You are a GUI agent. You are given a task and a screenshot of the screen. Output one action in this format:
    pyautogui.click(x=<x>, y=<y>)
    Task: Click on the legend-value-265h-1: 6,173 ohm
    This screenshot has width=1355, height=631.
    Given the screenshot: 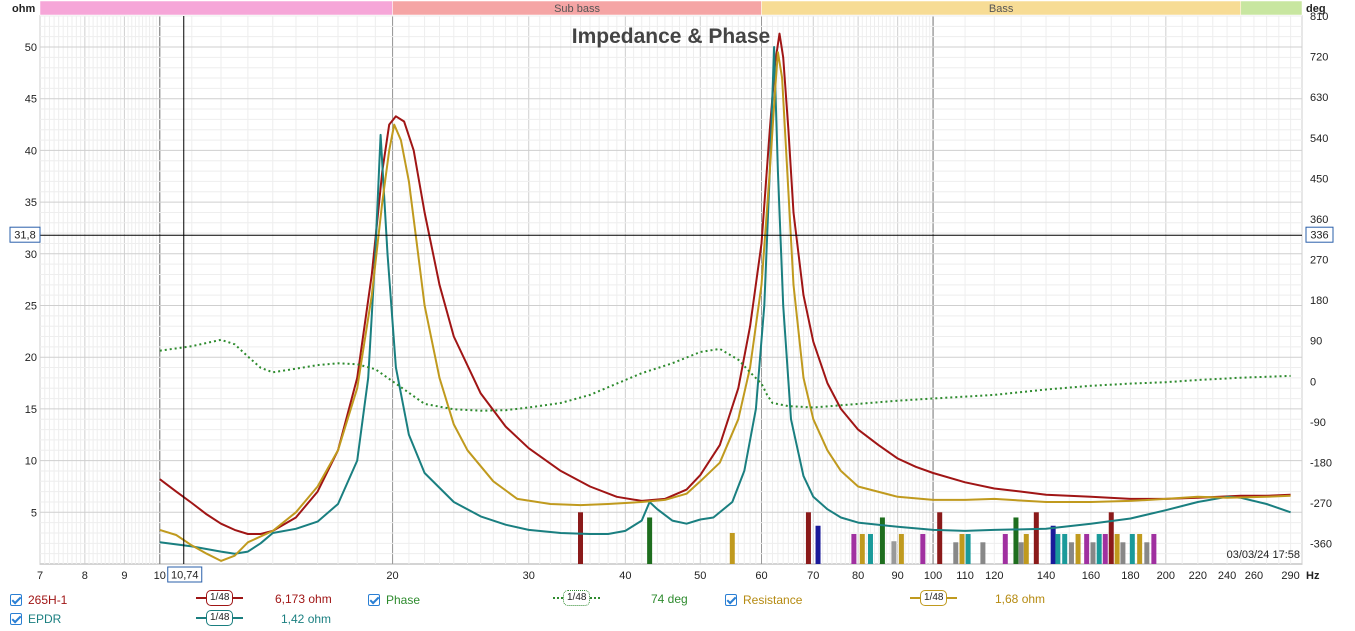 What is the action you would take?
    pyautogui.click(x=303, y=599)
    